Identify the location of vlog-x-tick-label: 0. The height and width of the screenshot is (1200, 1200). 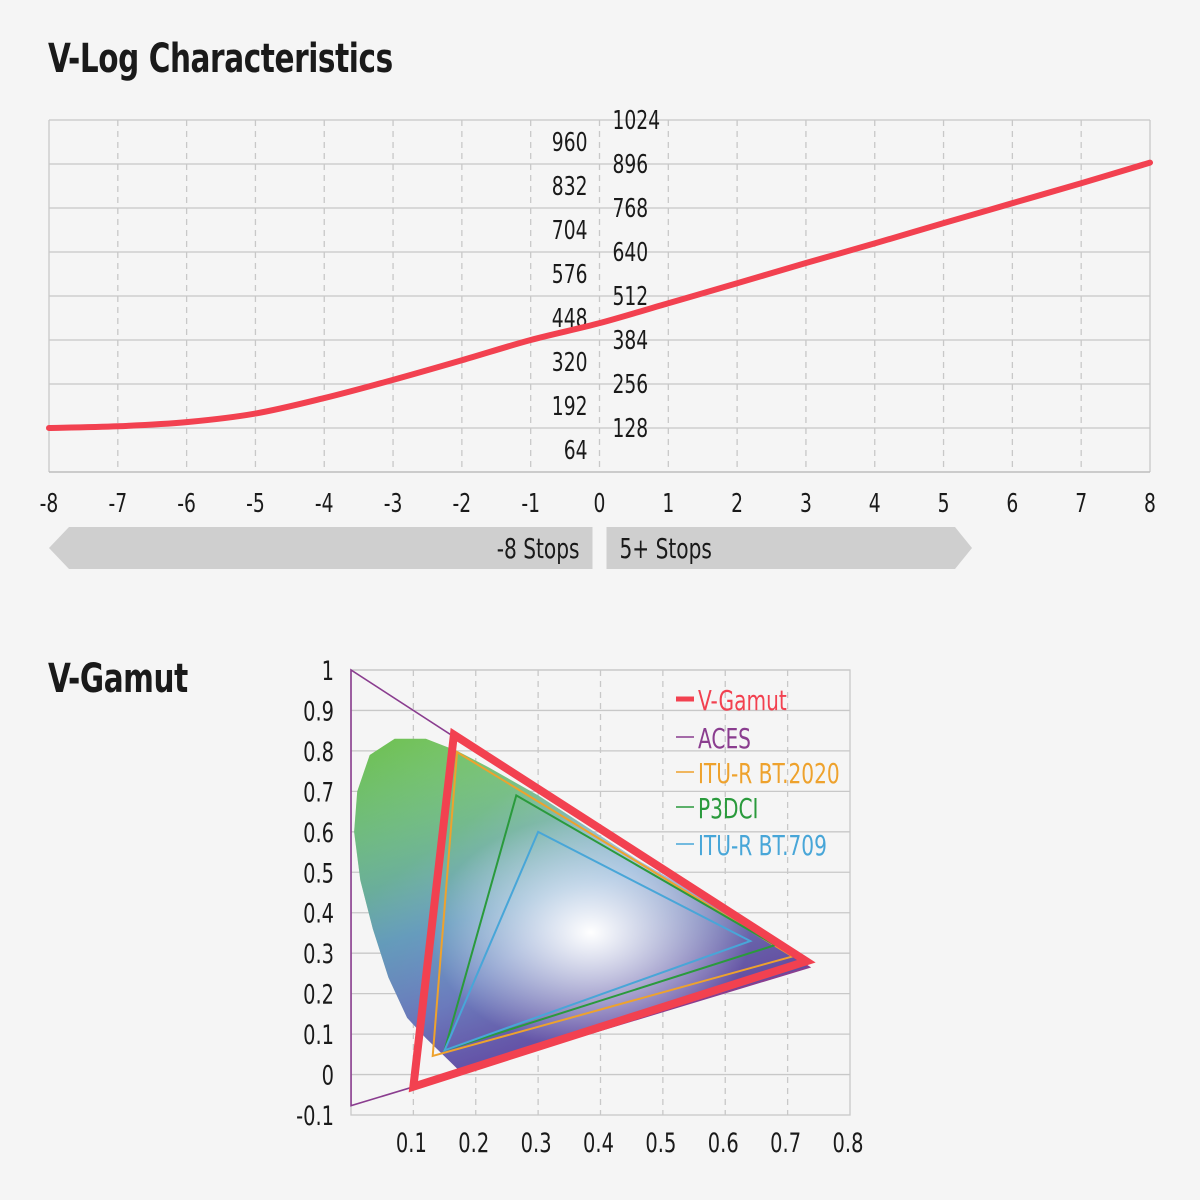
(600, 503).